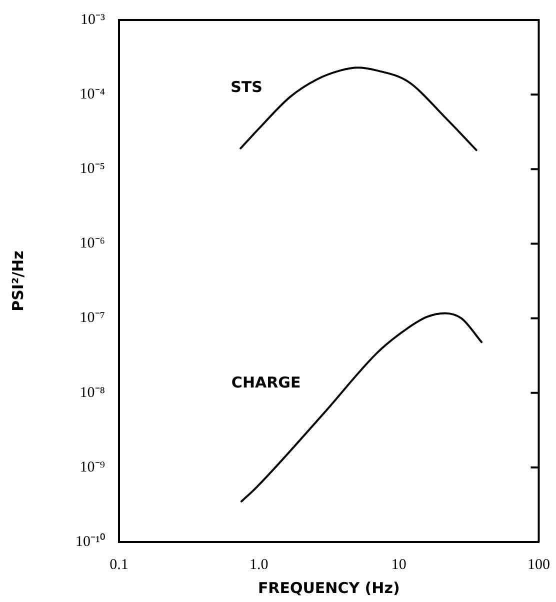  Describe the element at coordinates (92, 392) in the screenshot. I see `y-tick-label: 10⁻⁸` at that location.